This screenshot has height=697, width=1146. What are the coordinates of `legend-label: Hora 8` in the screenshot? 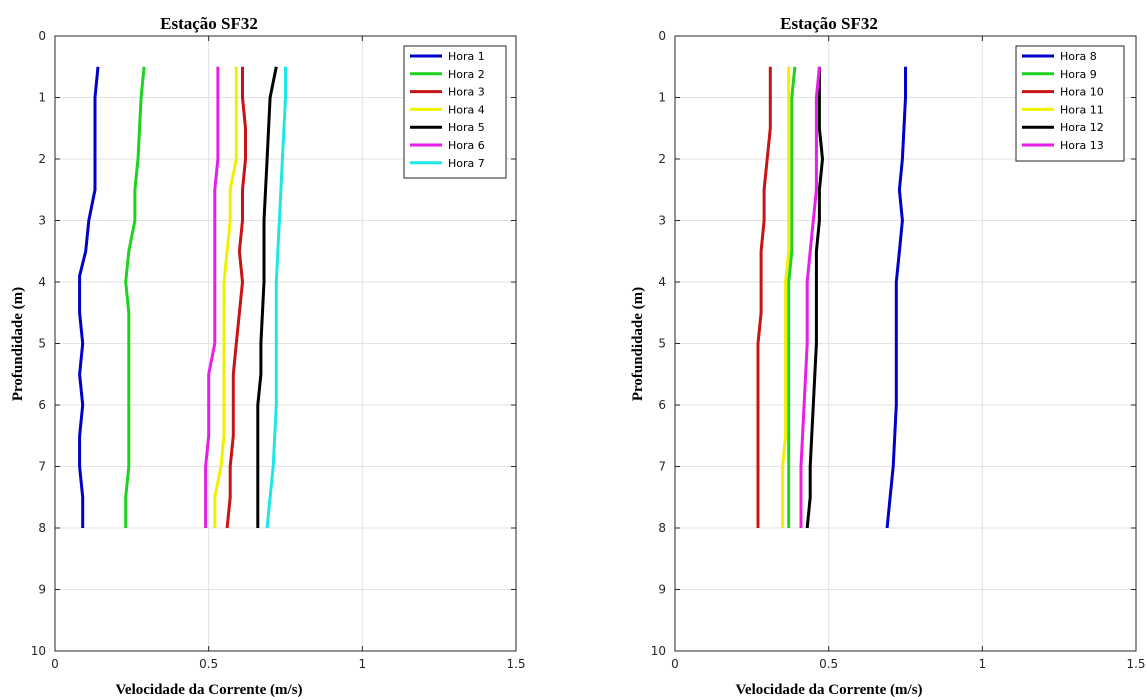 It's located at (1078, 56).